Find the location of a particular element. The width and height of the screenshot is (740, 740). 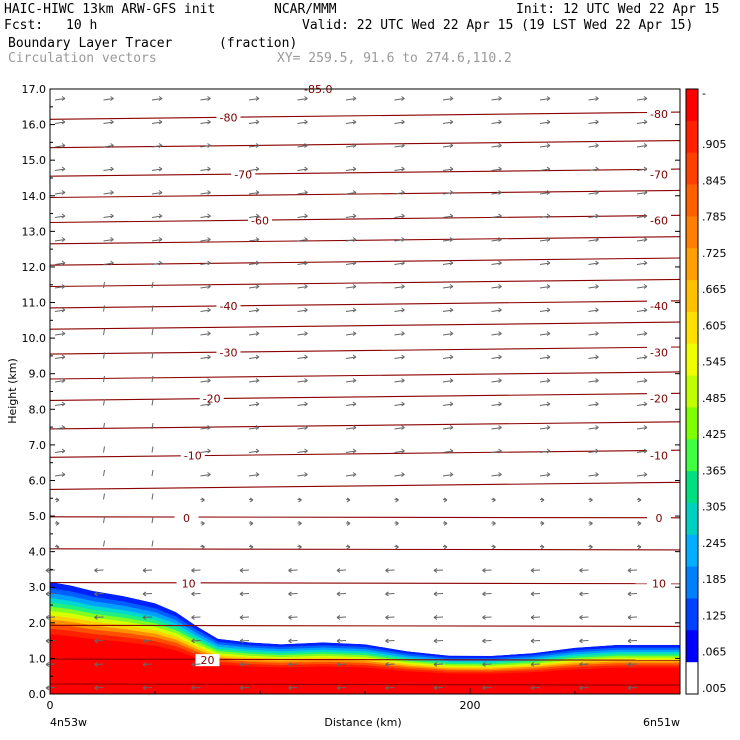

y-tick-label-14: 14.0 is located at coordinates (34, 196).